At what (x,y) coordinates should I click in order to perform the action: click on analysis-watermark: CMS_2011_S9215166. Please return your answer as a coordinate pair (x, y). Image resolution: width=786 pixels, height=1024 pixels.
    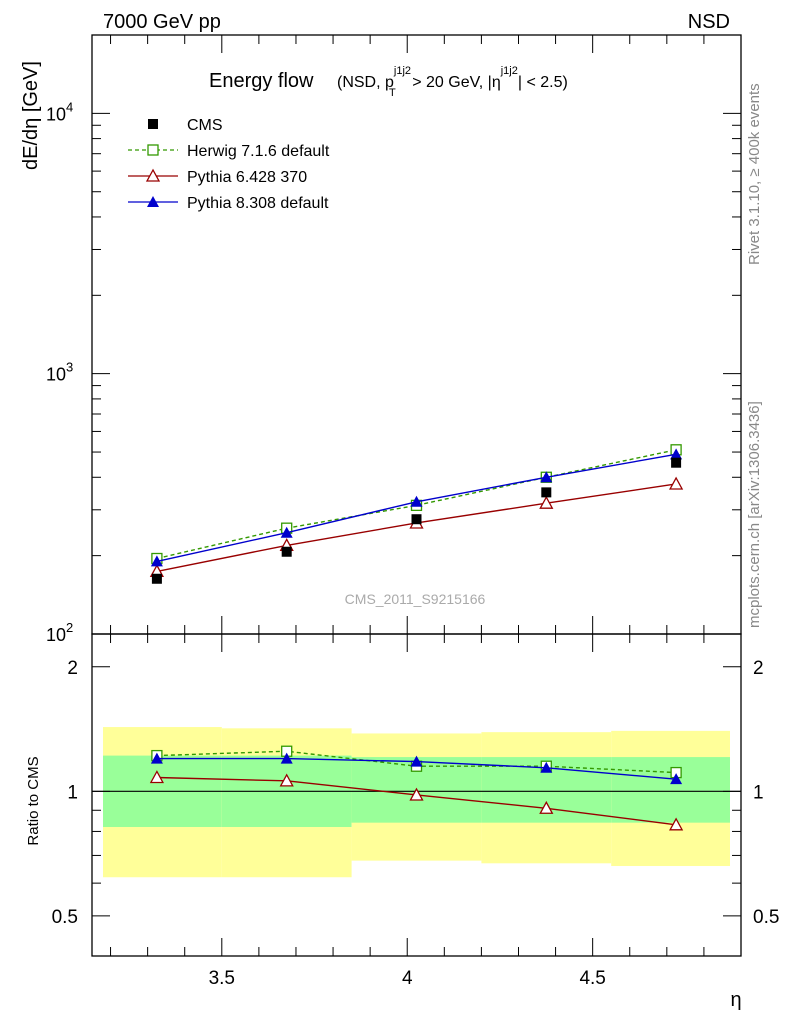
    Looking at the image, I should click on (415, 599).